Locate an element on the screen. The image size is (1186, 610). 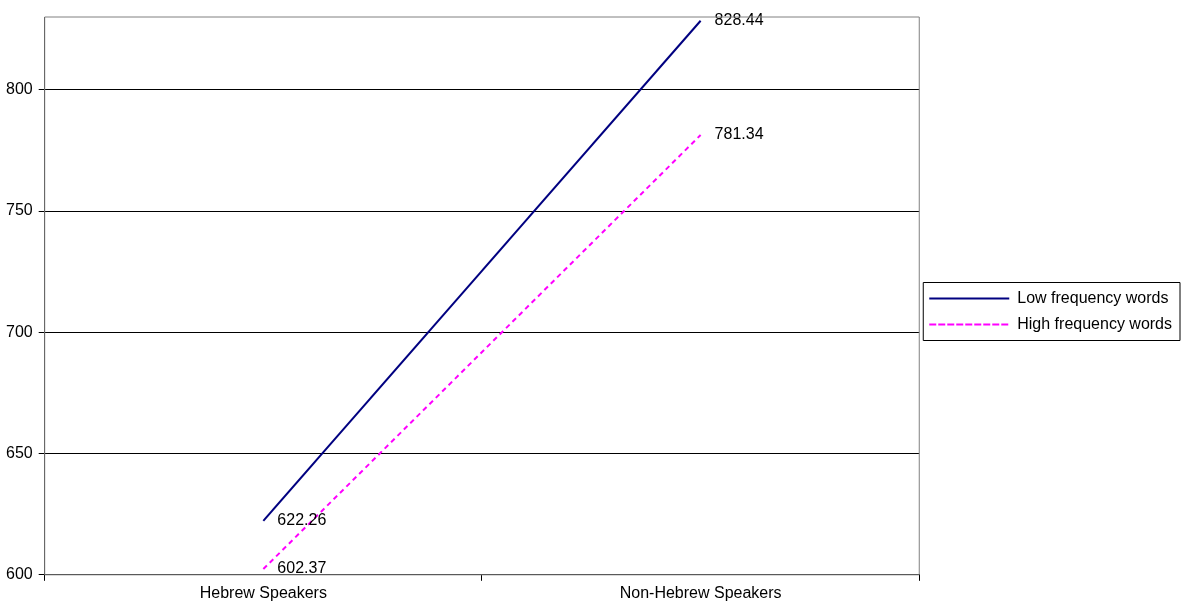
y-tick-label: 650 is located at coordinates (19, 452).